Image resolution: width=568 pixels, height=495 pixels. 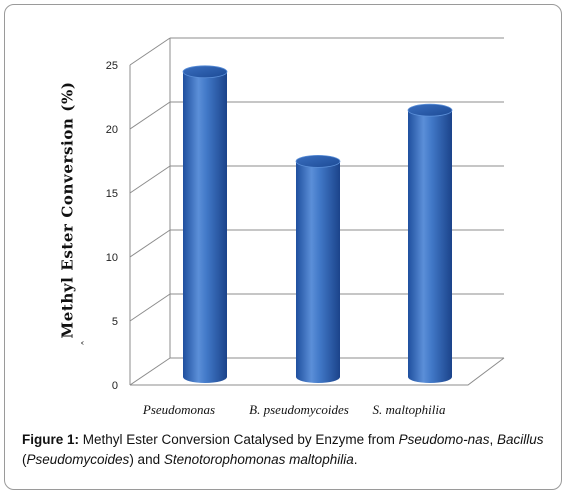 What do you see at coordinates (520, 439) in the screenshot?
I see `caption-italic-2: Bacillus` at bounding box center [520, 439].